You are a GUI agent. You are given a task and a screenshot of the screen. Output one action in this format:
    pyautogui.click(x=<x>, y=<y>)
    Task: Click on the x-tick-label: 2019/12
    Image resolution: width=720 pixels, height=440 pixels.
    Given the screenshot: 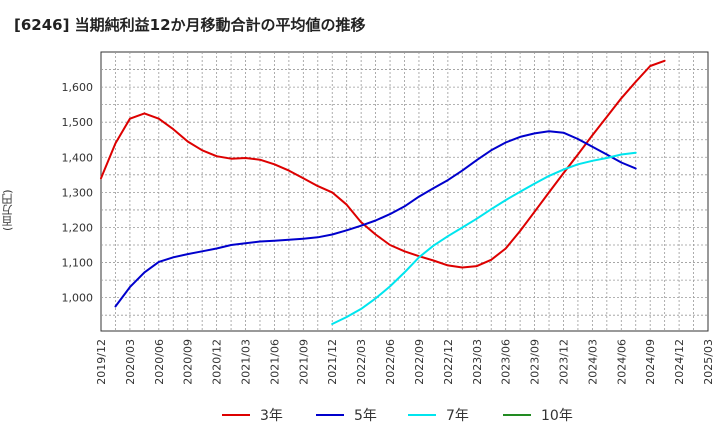 What is the action you would take?
    pyautogui.click(x=101, y=362)
    